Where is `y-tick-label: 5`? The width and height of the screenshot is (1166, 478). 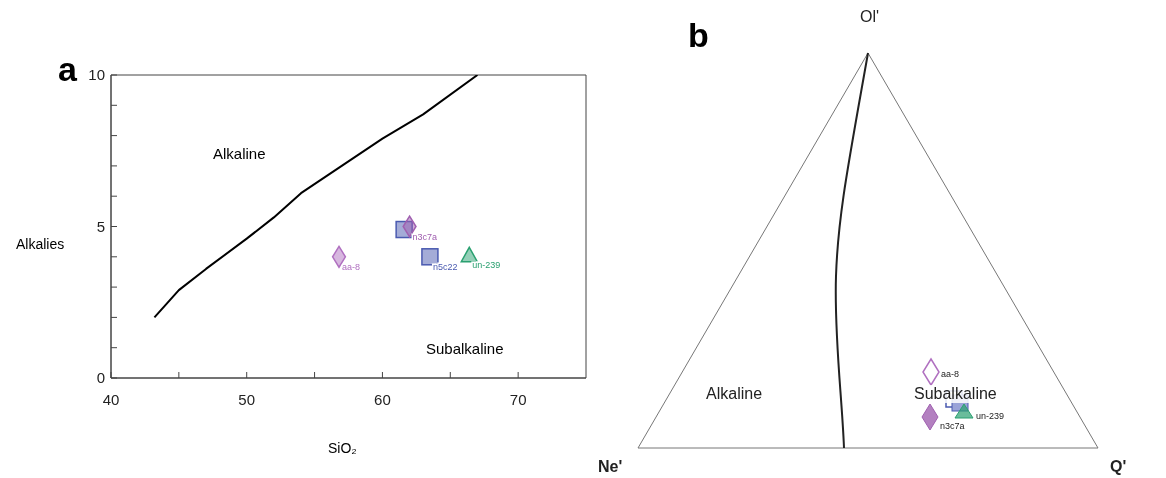
y-tick-label: 5 is located at coordinates (100, 226).